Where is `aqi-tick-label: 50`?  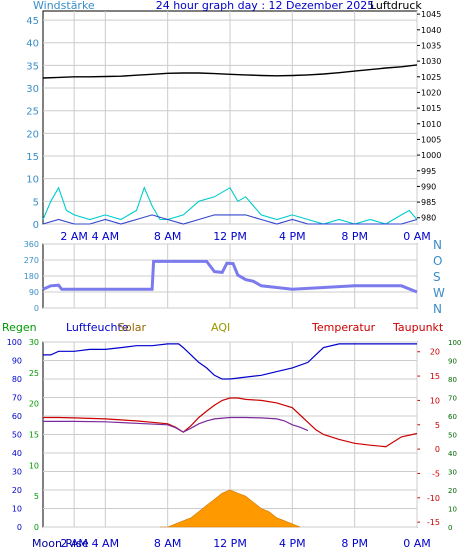 aqi-tick-label: 50 is located at coordinates (452, 436).